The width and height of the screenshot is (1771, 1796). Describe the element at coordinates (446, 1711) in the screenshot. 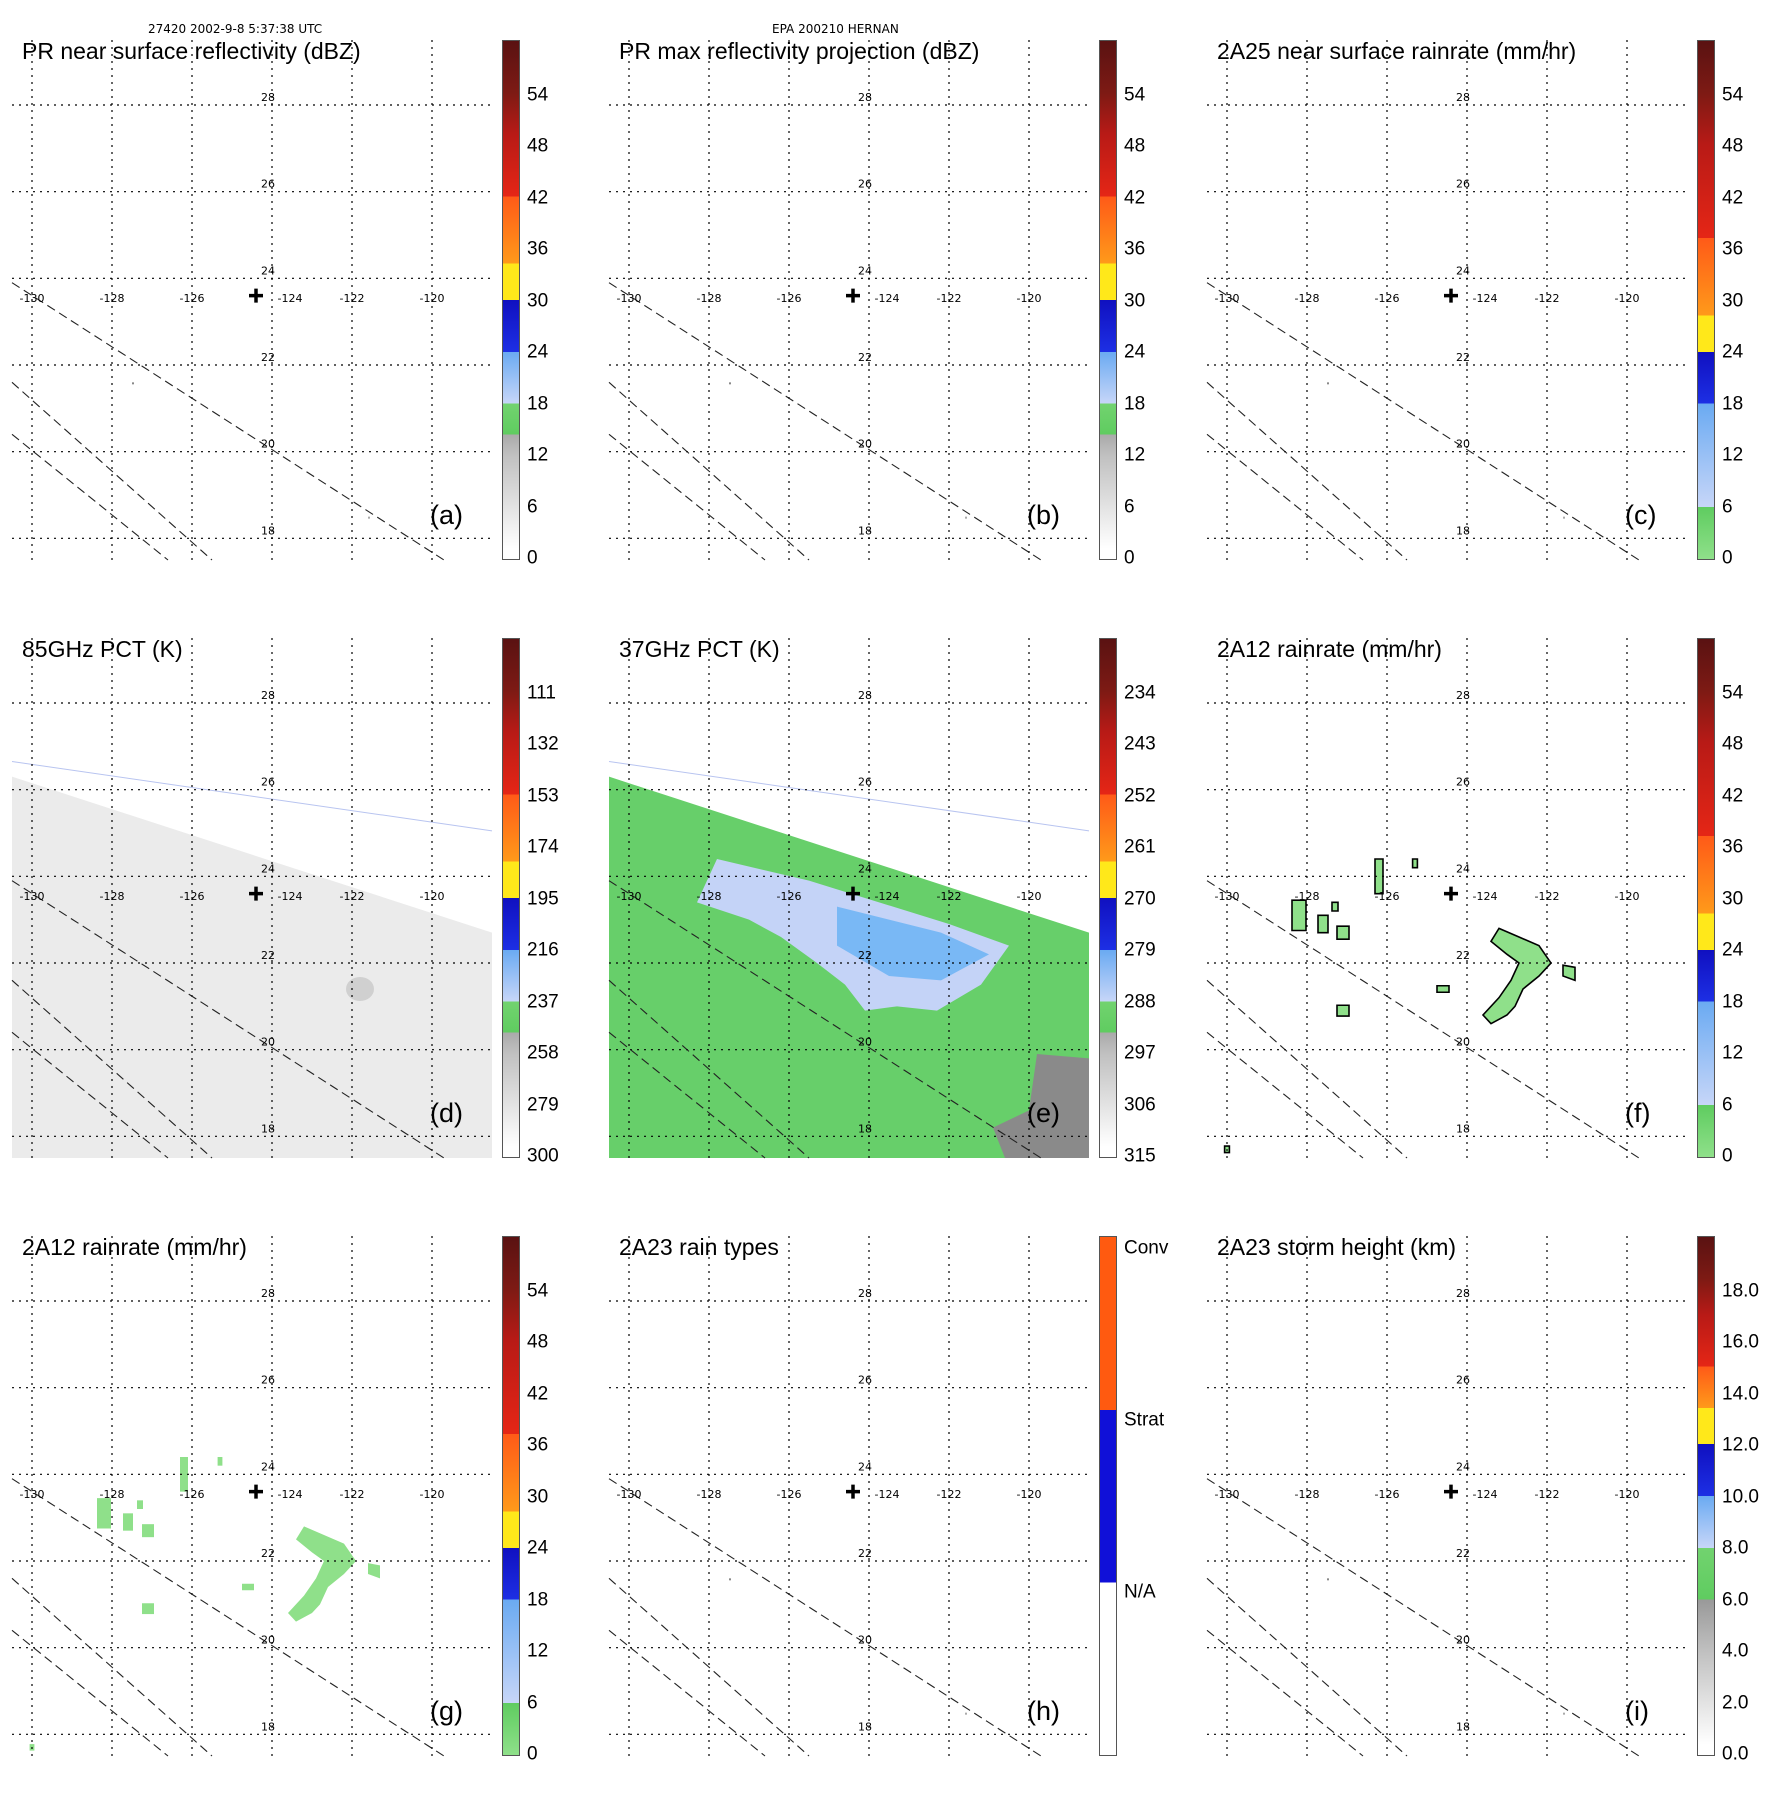

I see `panel-letter: (g)` at that location.